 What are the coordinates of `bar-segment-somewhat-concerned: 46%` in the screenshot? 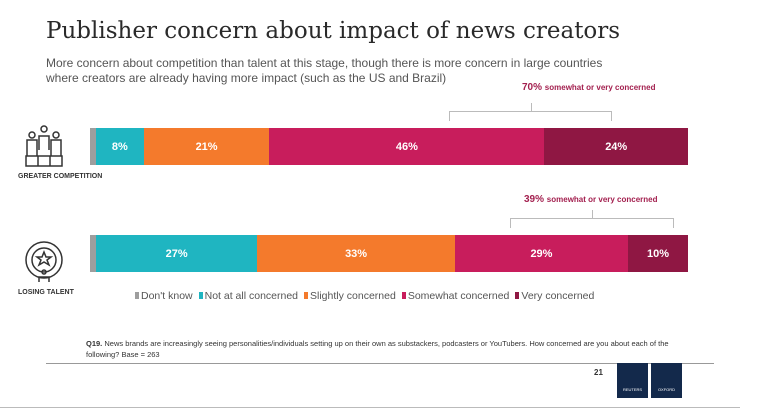 It's located at (407, 146).